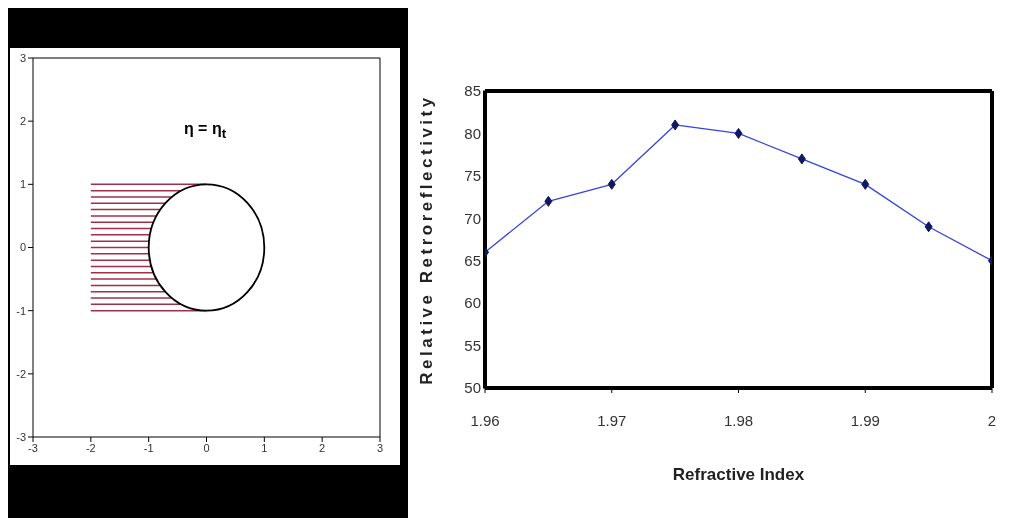 This screenshot has height=526, width=1029. What do you see at coordinates (865, 420) in the screenshot?
I see `x-tick-label: 1.99` at bounding box center [865, 420].